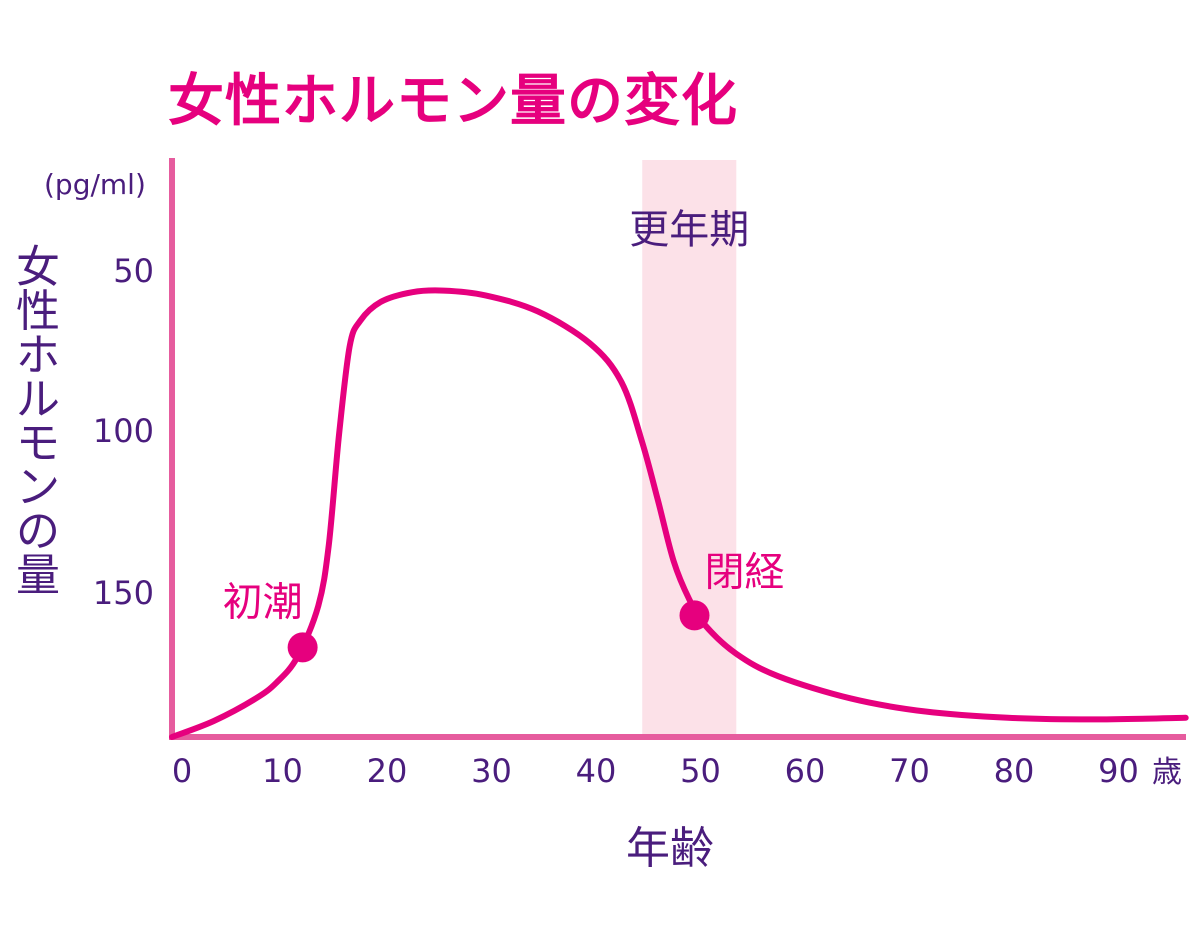  I want to click on annotation-label: 初潮, so click(263, 602).